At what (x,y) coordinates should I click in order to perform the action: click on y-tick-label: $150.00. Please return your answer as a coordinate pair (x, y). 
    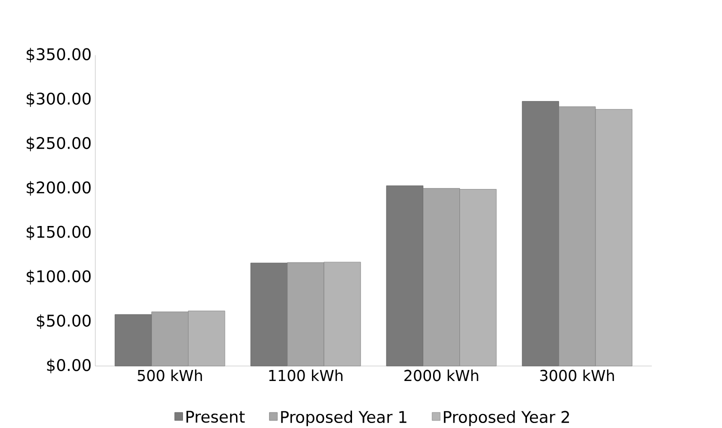
    Looking at the image, I should click on (58, 232).